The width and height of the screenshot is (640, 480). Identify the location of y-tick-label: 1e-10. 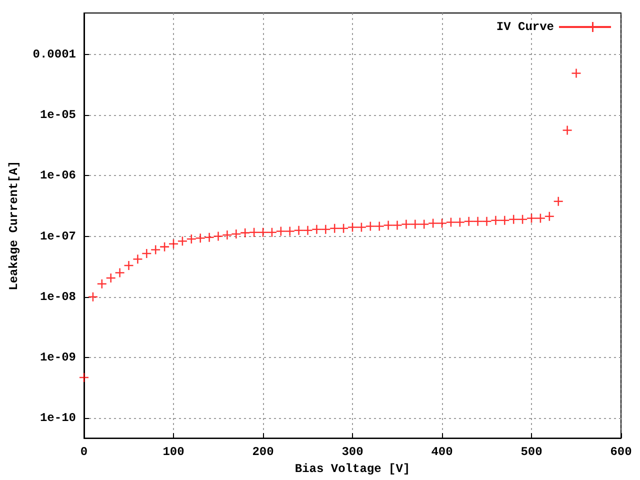
(58, 418).